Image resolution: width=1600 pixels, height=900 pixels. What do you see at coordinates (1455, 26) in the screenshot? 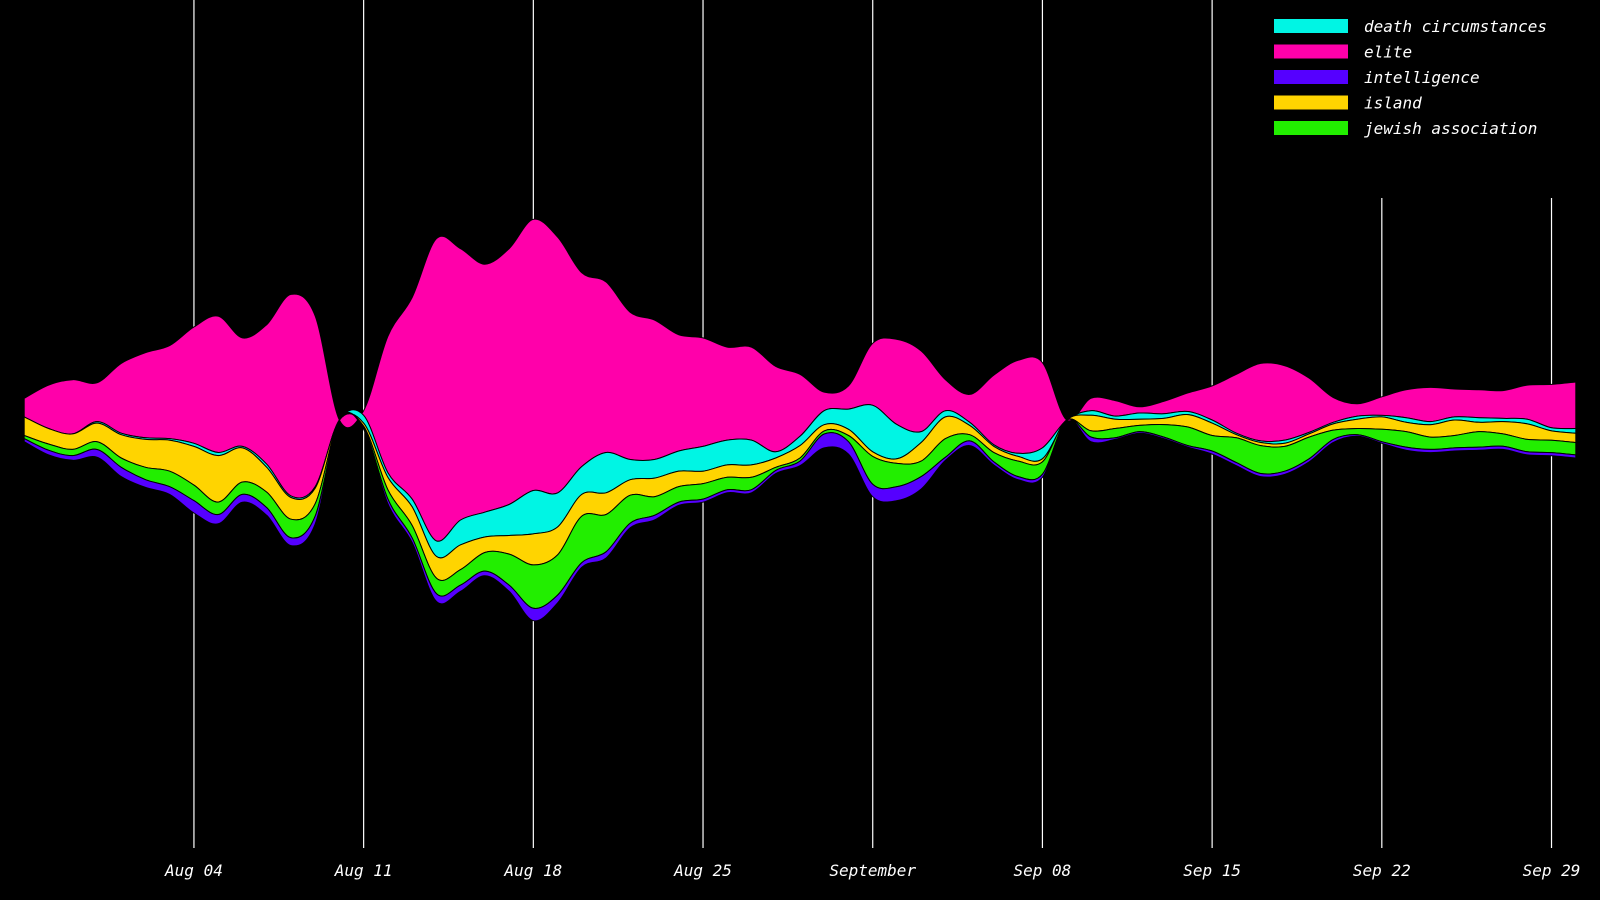
I see `legend-label-death-circumstances: death circumstances` at bounding box center [1455, 26].